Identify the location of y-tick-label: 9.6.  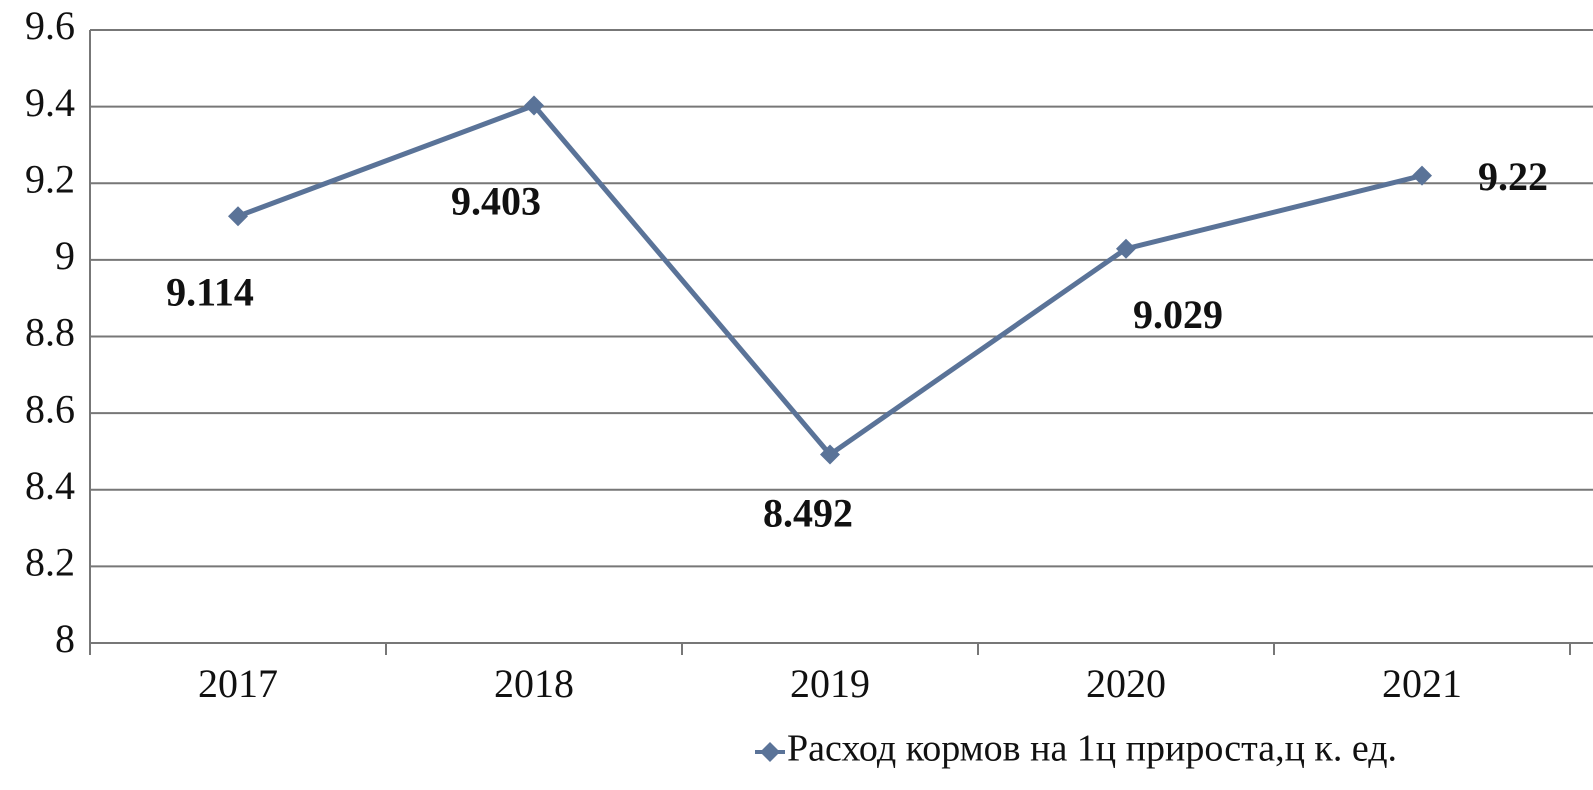
(50, 25).